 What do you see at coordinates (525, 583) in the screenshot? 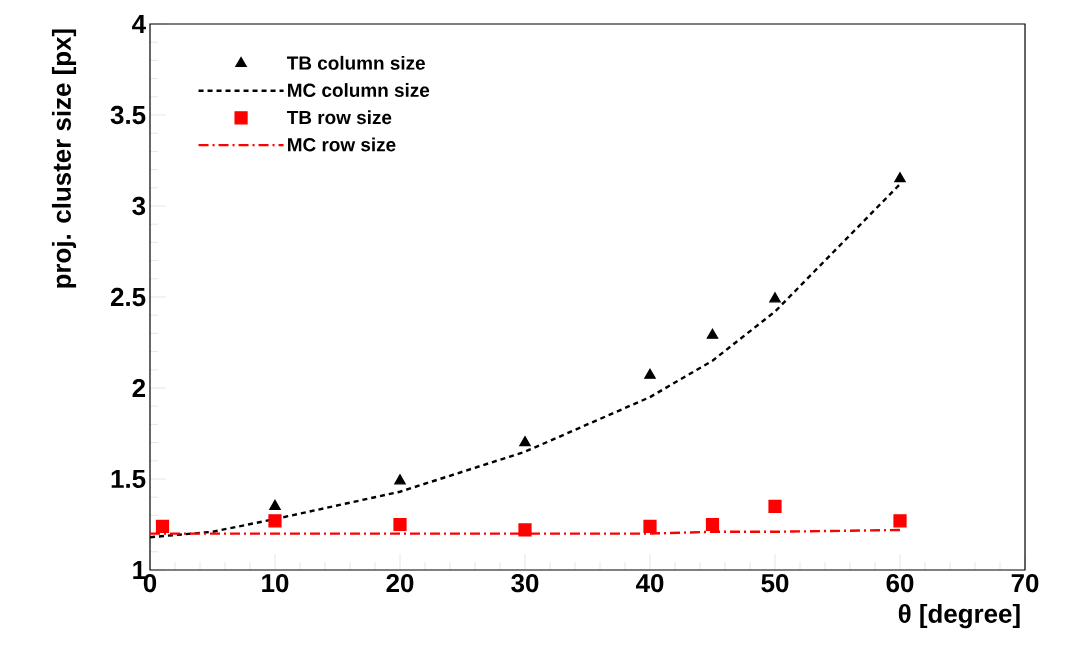
I see `x-tick-label: 30` at bounding box center [525, 583].